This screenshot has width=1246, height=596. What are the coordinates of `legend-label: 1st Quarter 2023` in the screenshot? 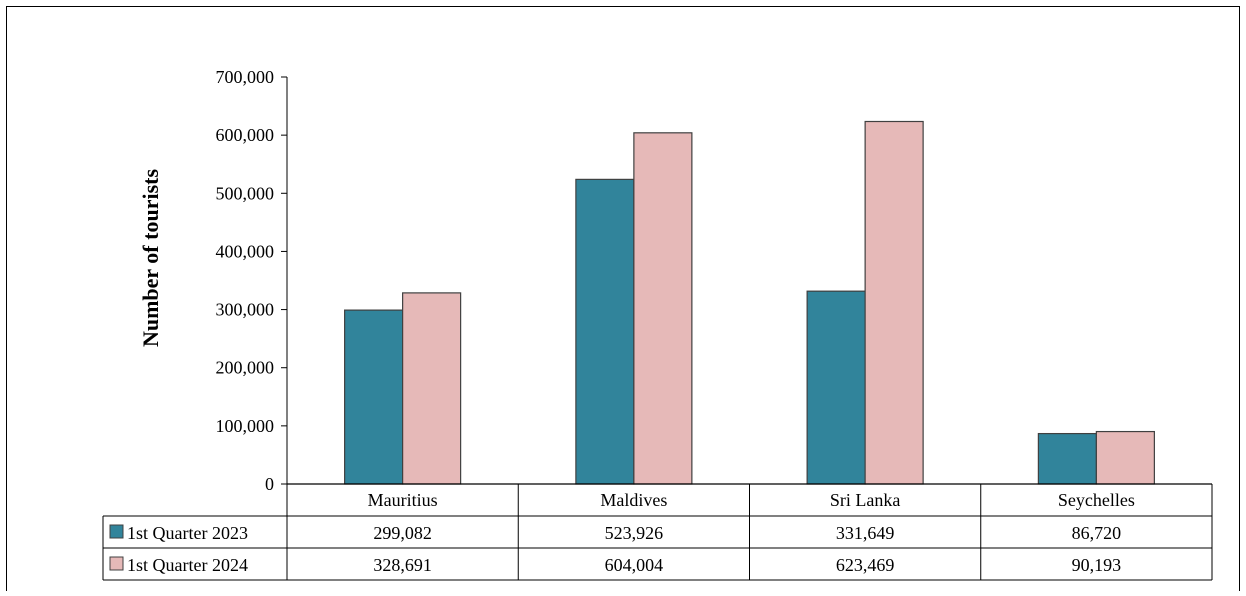 It's located at (187, 533).